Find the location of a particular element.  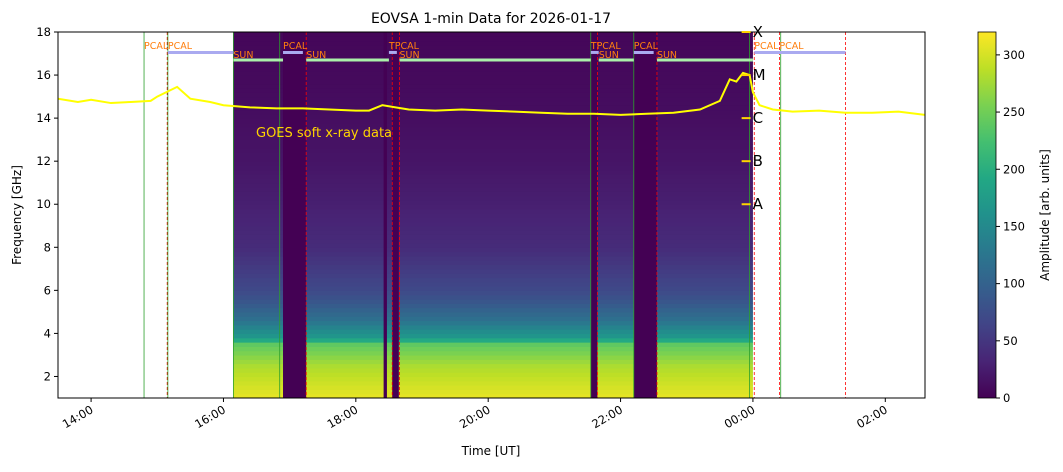

chart-title: EOVSA 1-min Data for 2026-01-17 is located at coordinates (491, 19).